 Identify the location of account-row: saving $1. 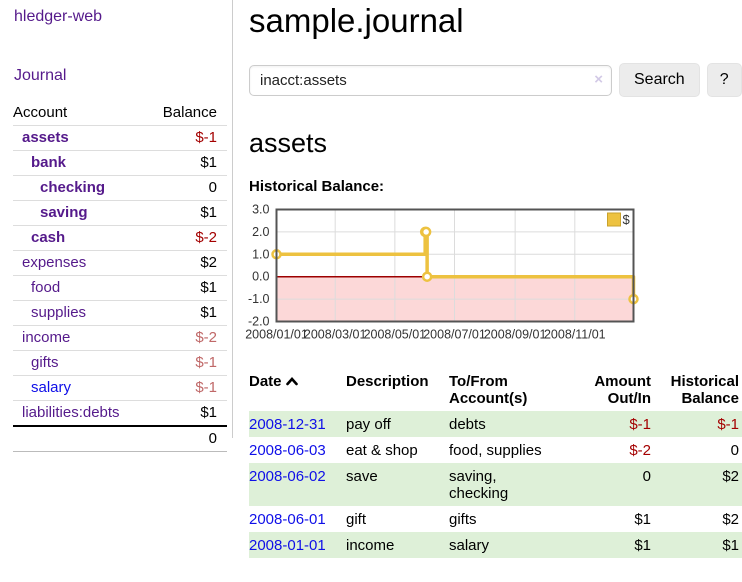
(120, 213).